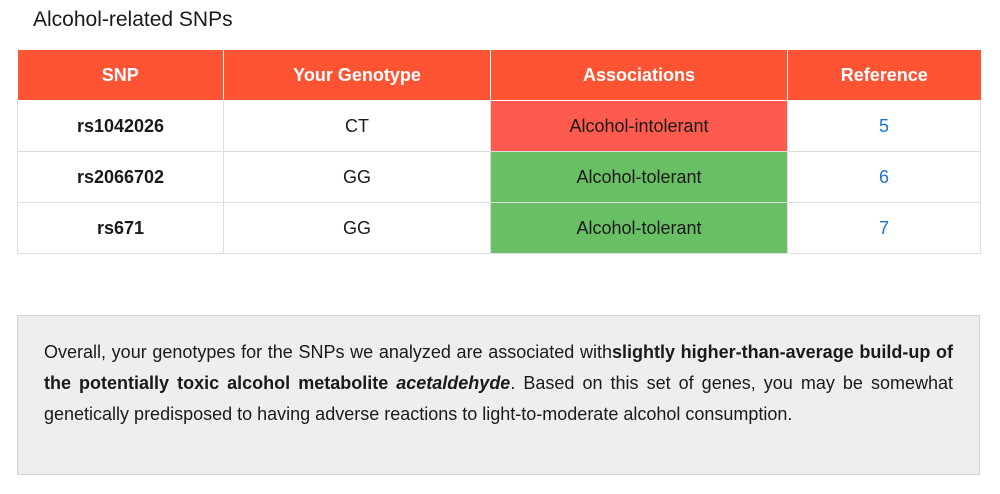 Image resolution: width=1000 pixels, height=494 pixels. I want to click on column-header-reference: Reference, so click(884, 75).